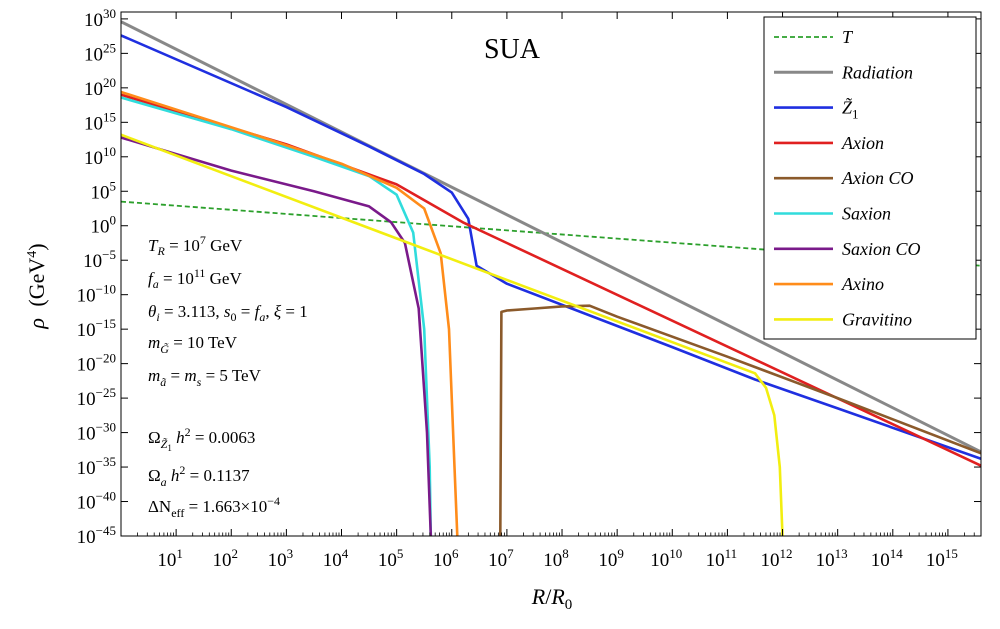 This screenshot has width=1000, height=629. What do you see at coordinates (99, 259) in the screenshot?
I see `y-tick-label: 10⁻⁵` at bounding box center [99, 259].